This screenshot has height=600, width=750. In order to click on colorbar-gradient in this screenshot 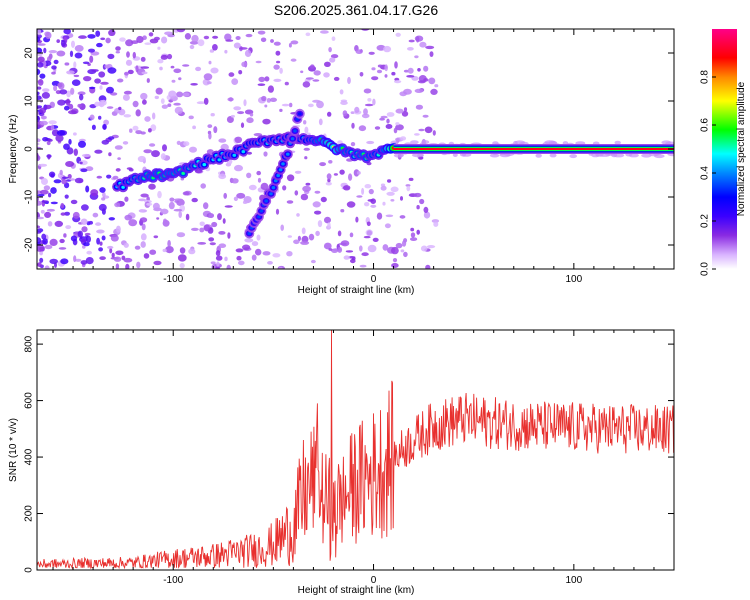, I will do `click(724, 149)`.